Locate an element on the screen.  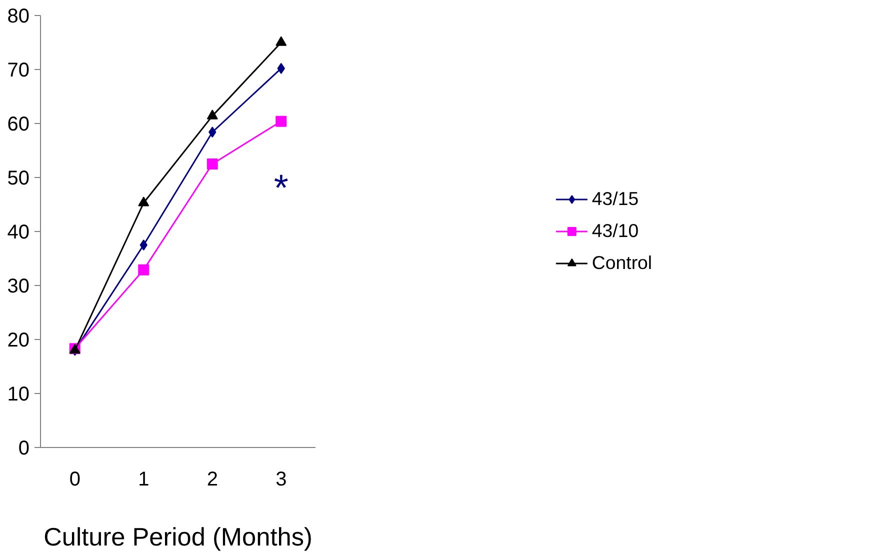
annotation: * is located at coordinates (281, 187).